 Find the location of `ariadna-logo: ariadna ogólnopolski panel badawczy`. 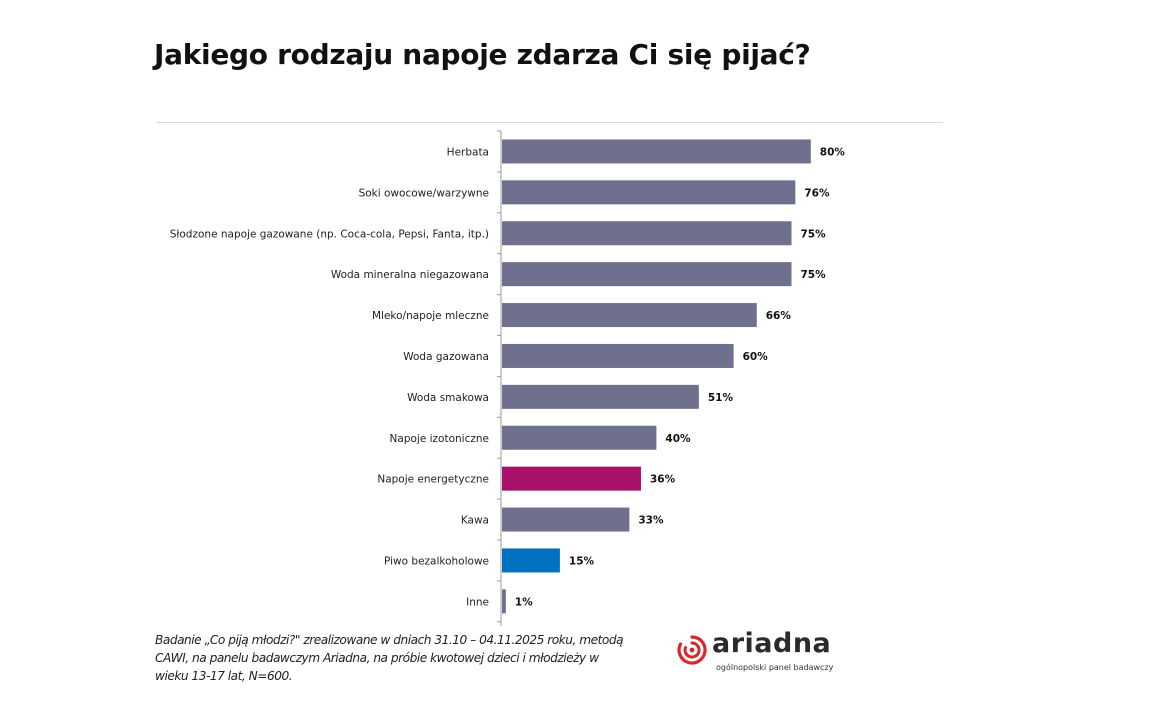

ariadna-logo: ariadna ogólnopolski panel badawczy is located at coordinates (756, 654).